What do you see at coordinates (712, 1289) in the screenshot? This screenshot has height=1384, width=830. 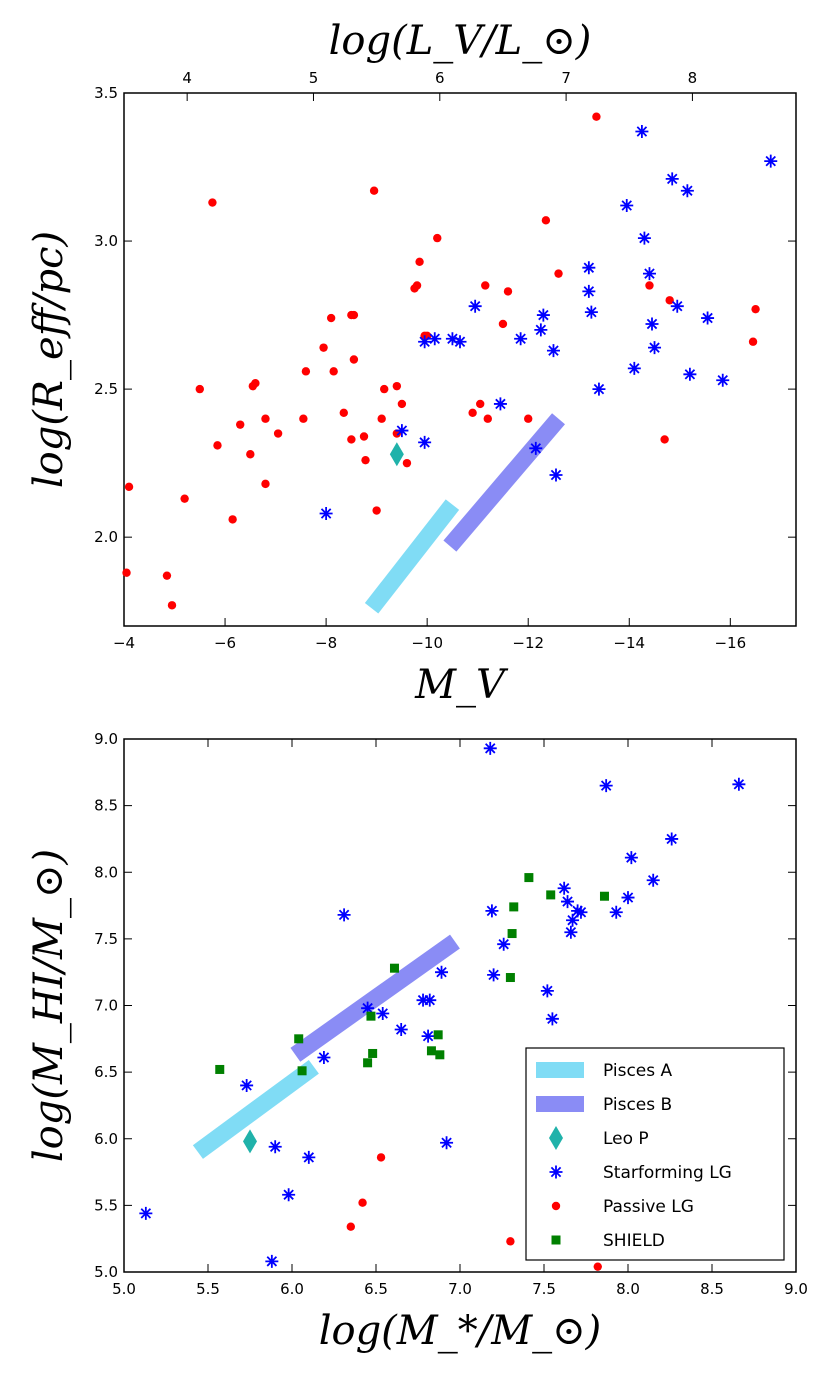 I see `bottom-xtick-label: 8.5` at bounding box center [712, 1289].